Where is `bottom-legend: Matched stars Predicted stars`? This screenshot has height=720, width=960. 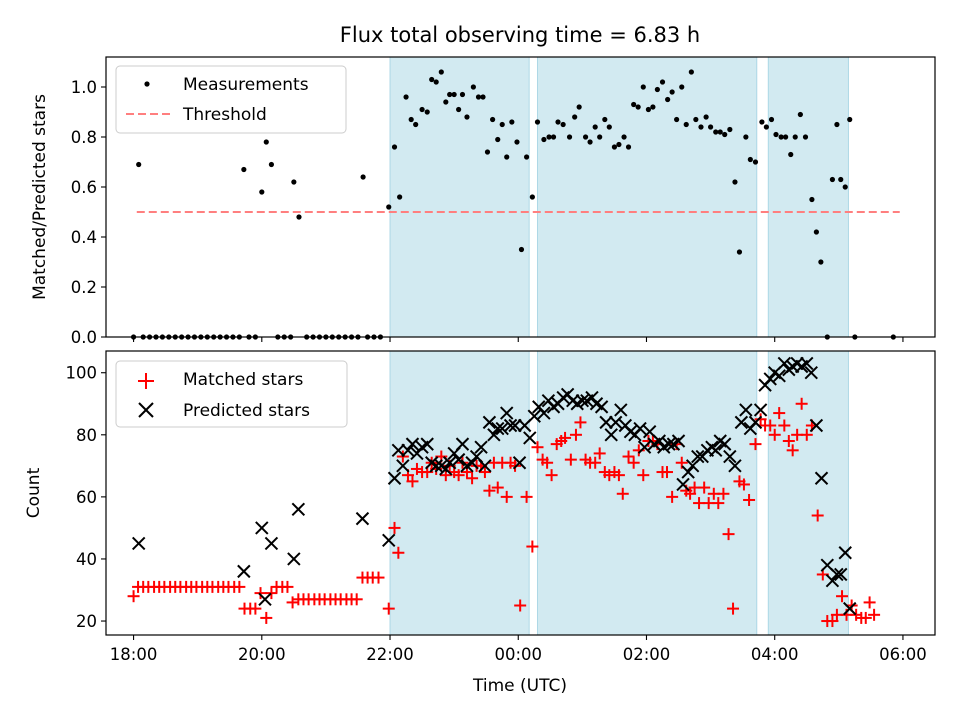
bottom-legend: Matched stars Predicted stars is located at coordinates (231, 394).